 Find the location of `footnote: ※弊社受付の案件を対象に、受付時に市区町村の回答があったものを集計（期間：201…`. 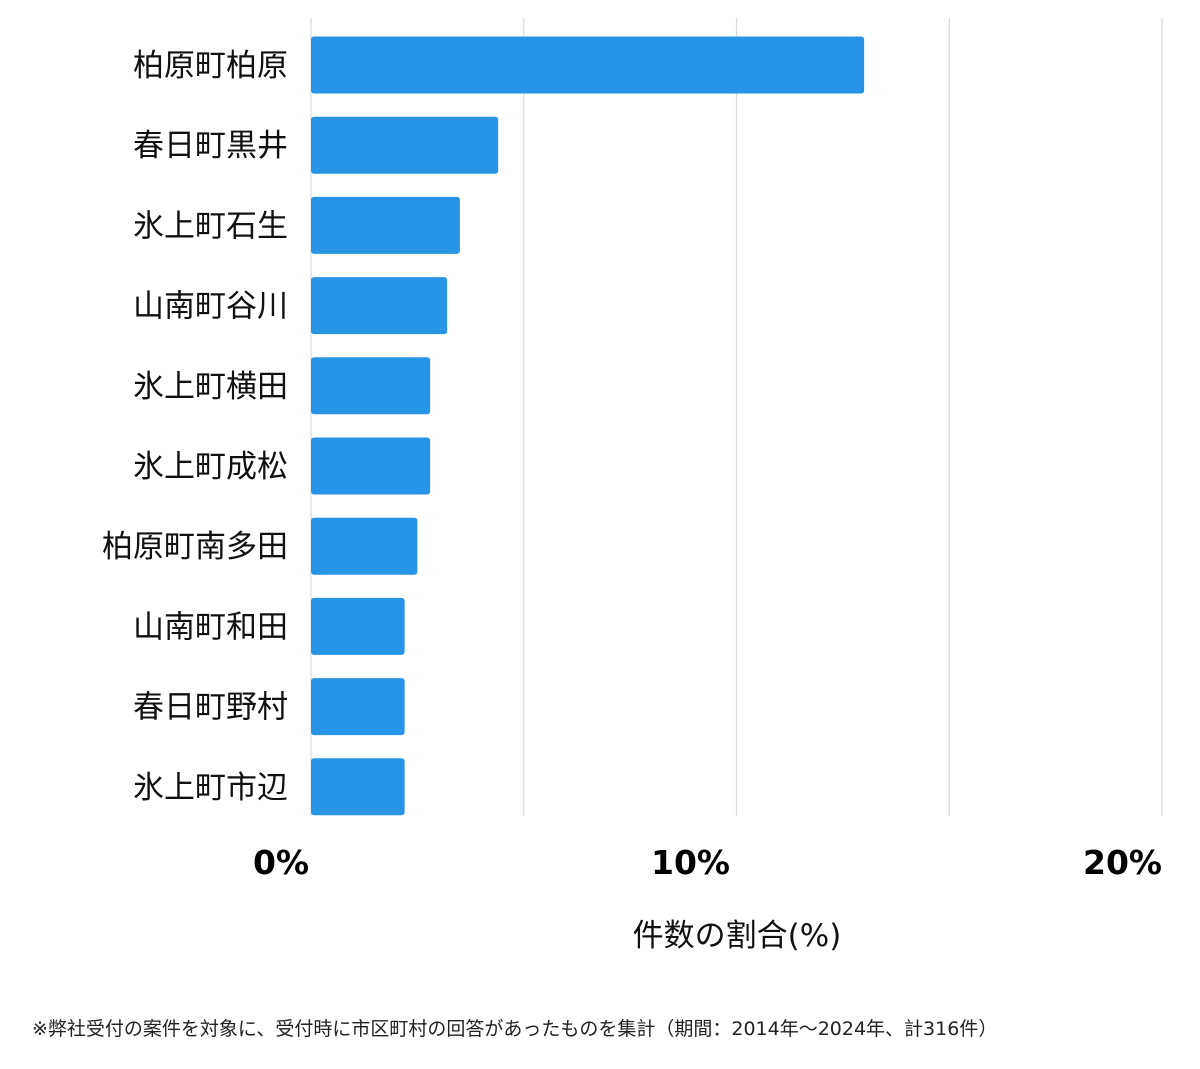

footnote: ※弊社受付の案件を対象に、受付時に市区町村の回答があったものを集計（期間：201… is located at coordinates (515, 1029).